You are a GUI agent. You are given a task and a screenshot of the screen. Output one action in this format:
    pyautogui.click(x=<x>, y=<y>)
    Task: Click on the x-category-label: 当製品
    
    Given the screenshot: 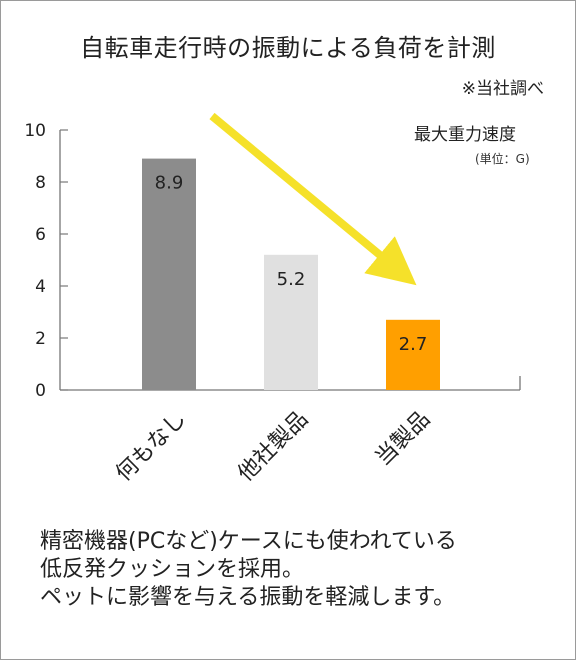 What is the action you would take?
    pyautogui.click(x=403, y=439)
    